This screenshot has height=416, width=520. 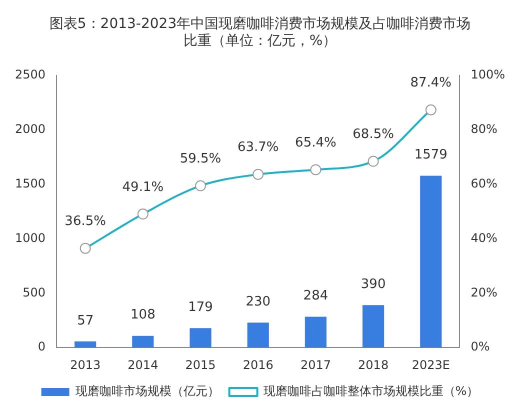 I want to click on y2-tick-label: 40%, so click(x=484, y=237).